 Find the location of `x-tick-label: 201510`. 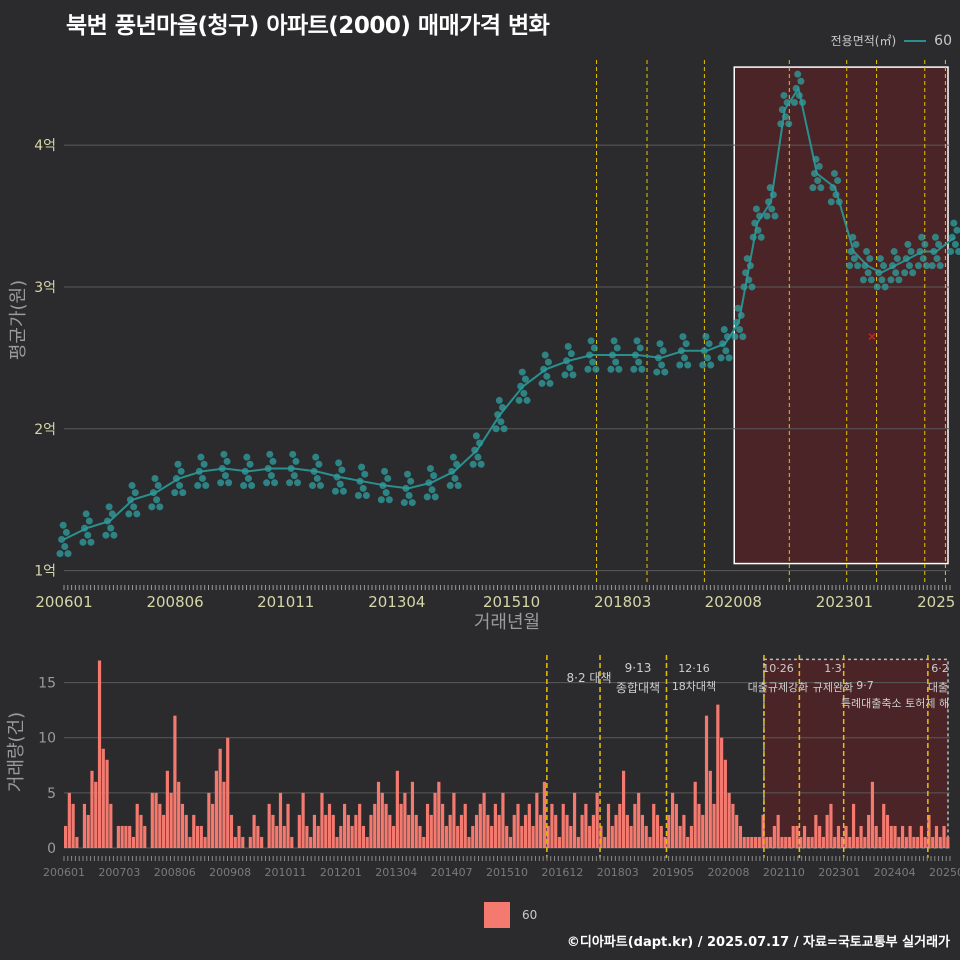

x-tick-label: 201510 is located at coordinates (507, 872).